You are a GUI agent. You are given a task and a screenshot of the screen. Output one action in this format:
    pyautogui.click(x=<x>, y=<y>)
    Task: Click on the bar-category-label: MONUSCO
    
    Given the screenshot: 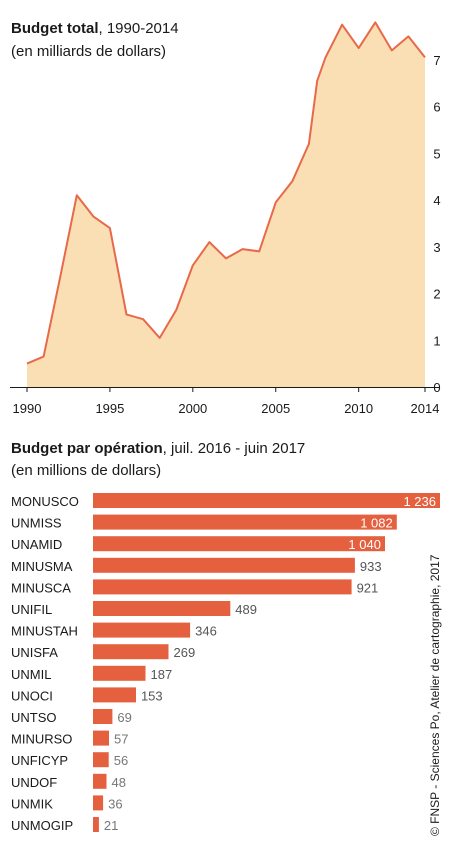 What is the action you would take?
    pyautogui.click(x=45, y=501)
    